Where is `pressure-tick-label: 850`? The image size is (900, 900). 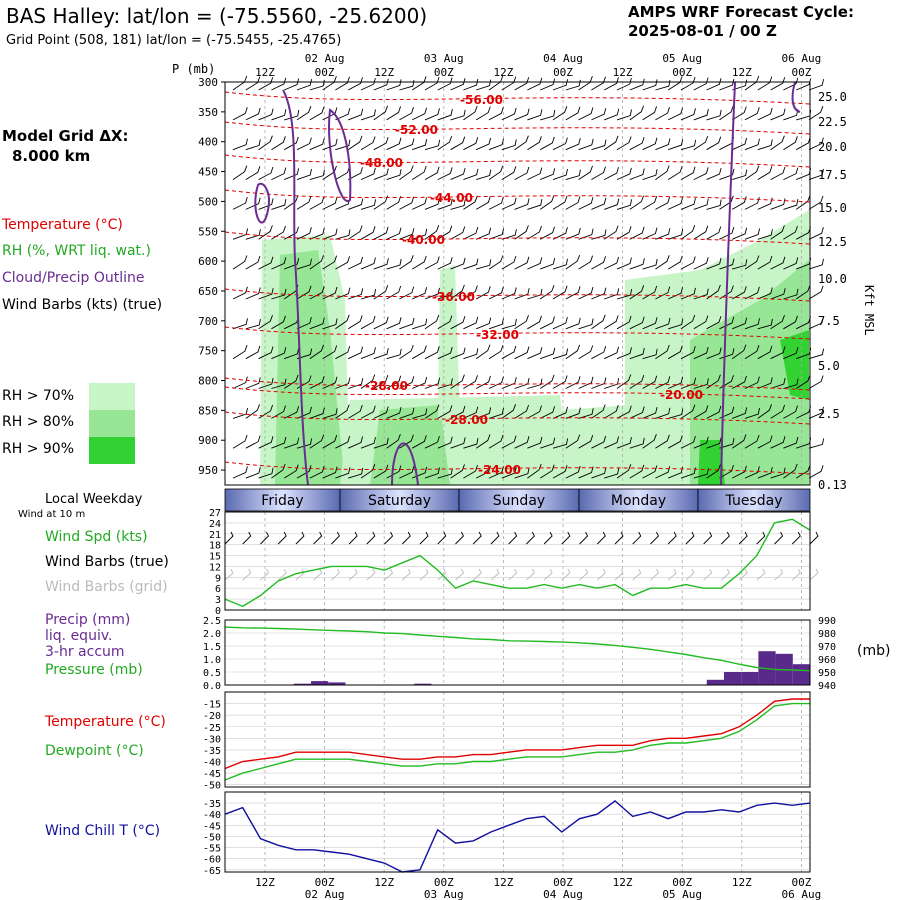 pressure-tick-label: 850 is located at coordinates (208, 410).